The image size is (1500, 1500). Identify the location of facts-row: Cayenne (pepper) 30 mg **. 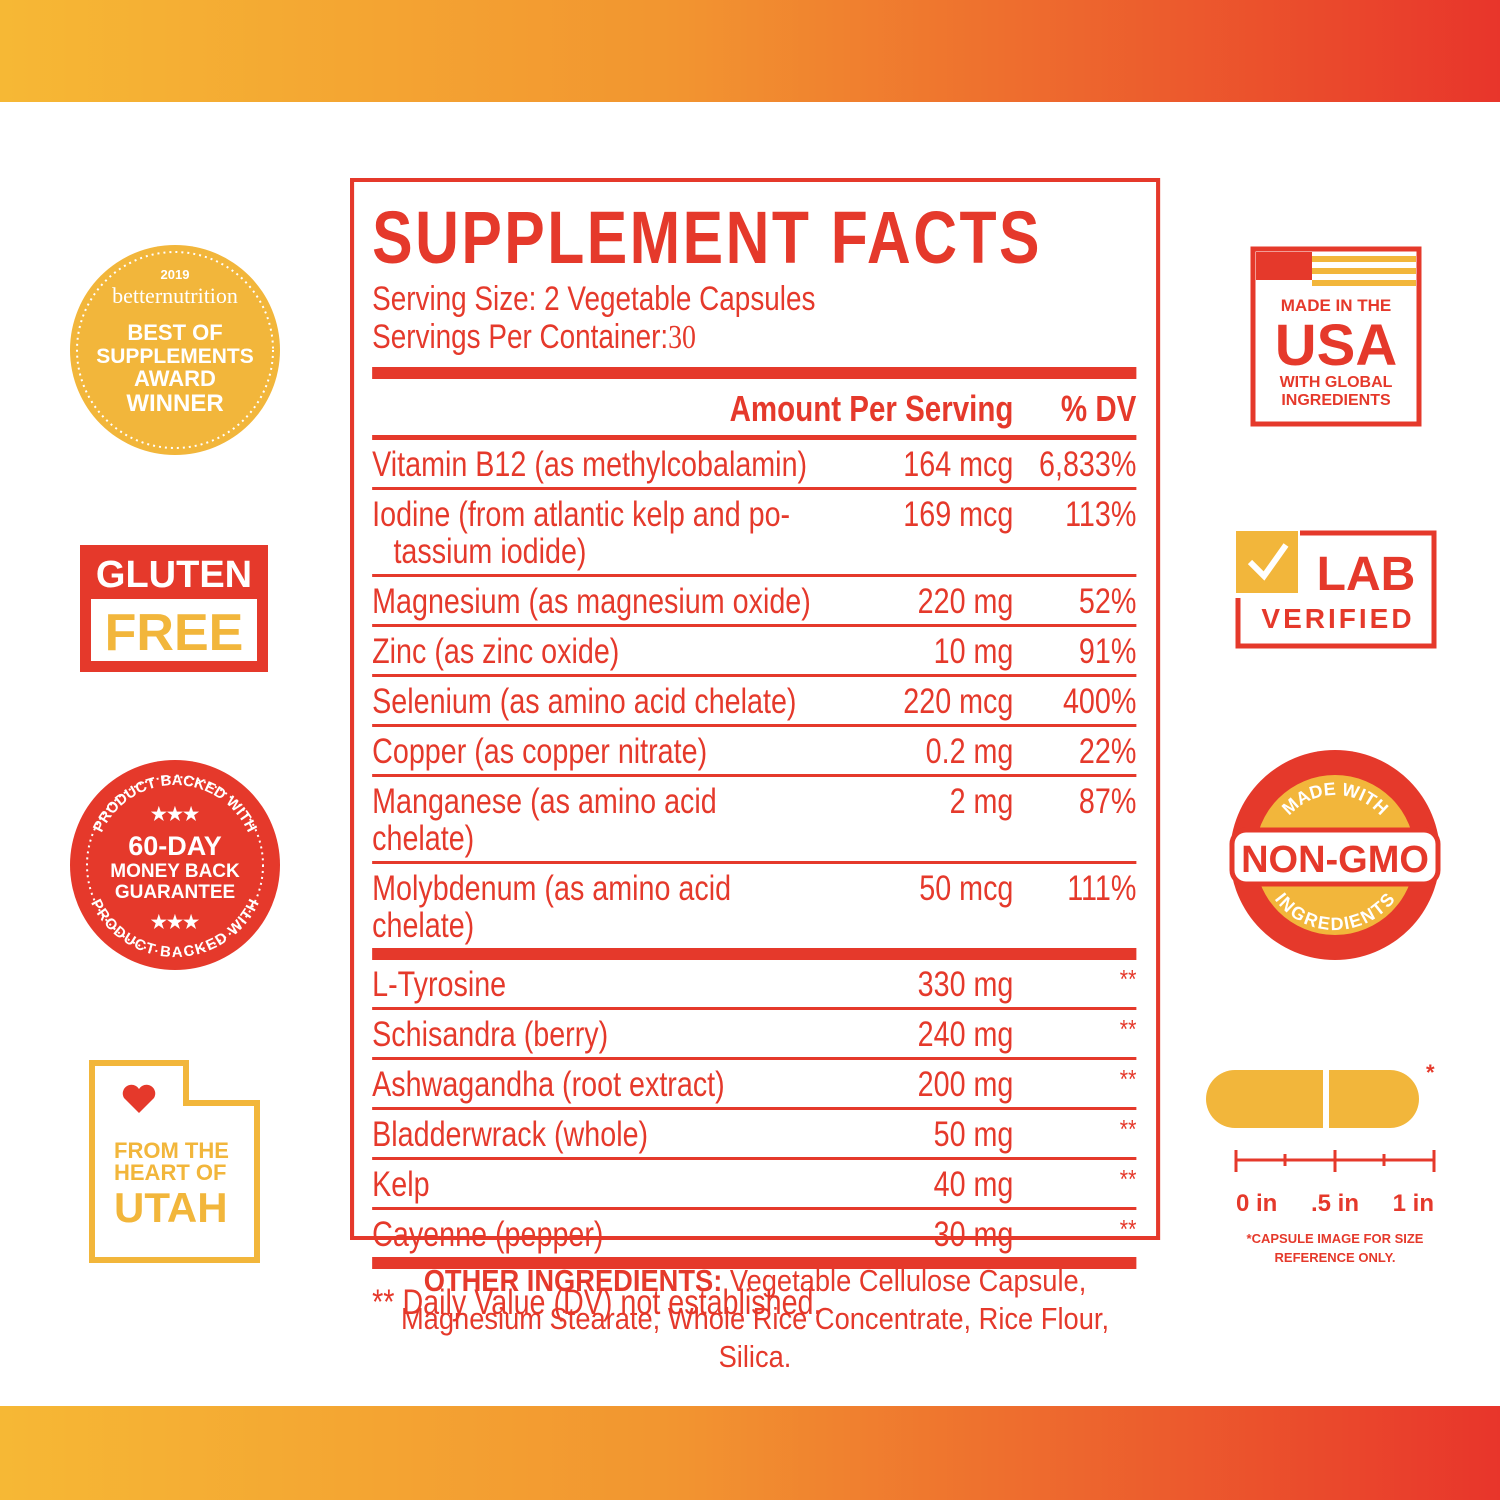
(754, 1233).